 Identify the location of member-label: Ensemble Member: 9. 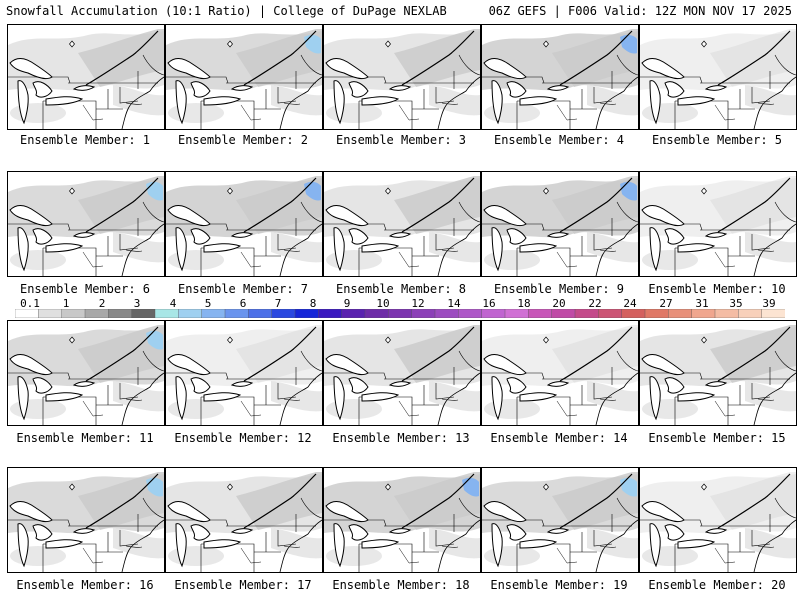
(559, 289).